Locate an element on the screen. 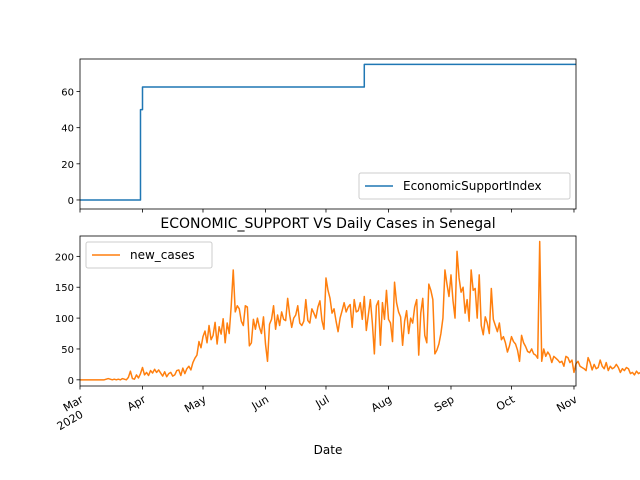 This screenshot has height=480, width=640. y-tick-label: 20 is located at coordinates (67, 165).